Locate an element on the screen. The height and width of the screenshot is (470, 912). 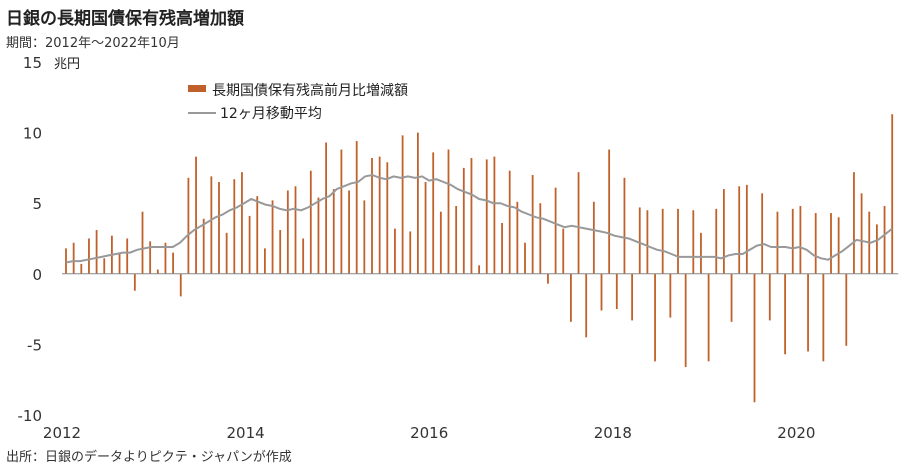
legend-bar-swatch is located at coordinates (197, 88).